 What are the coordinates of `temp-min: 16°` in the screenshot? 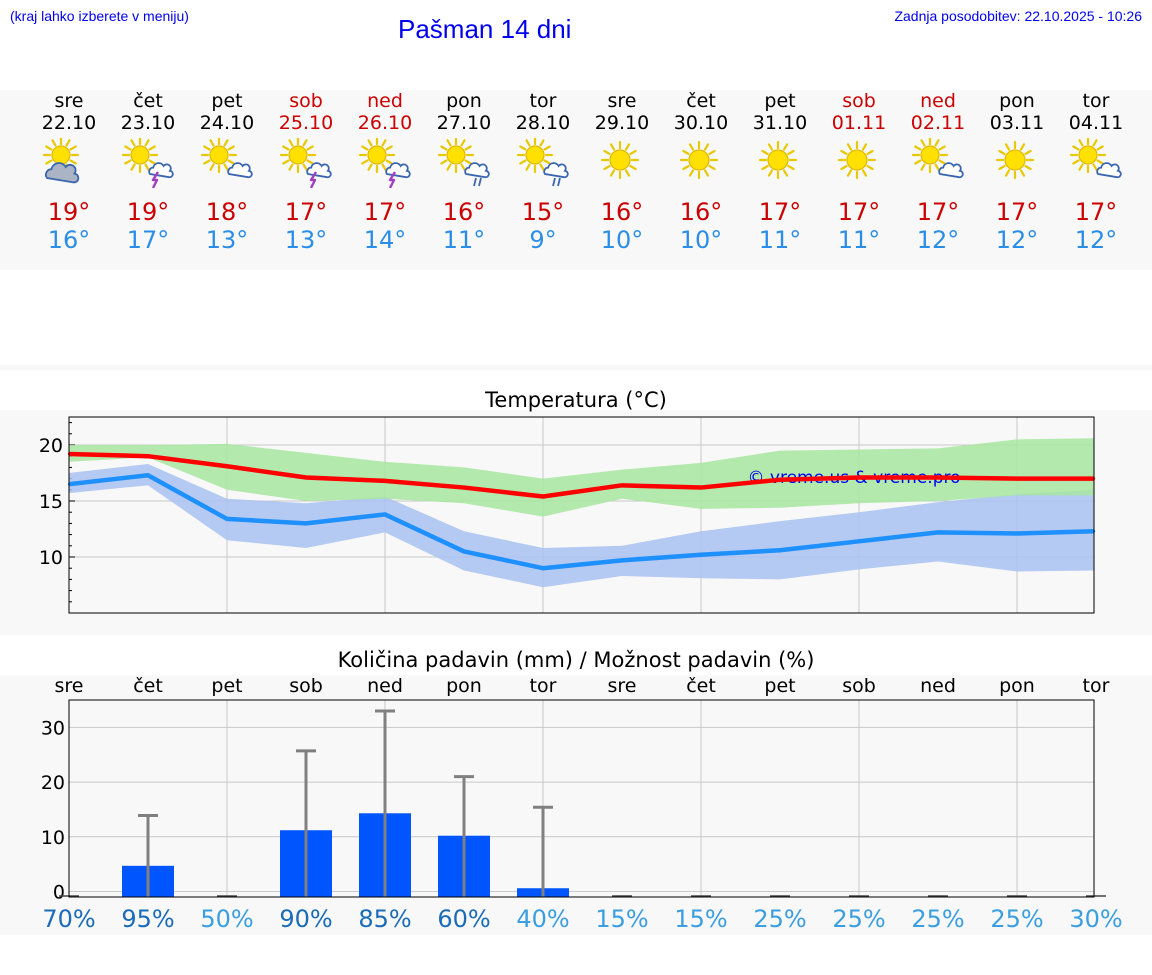 It's located at (69, 240).